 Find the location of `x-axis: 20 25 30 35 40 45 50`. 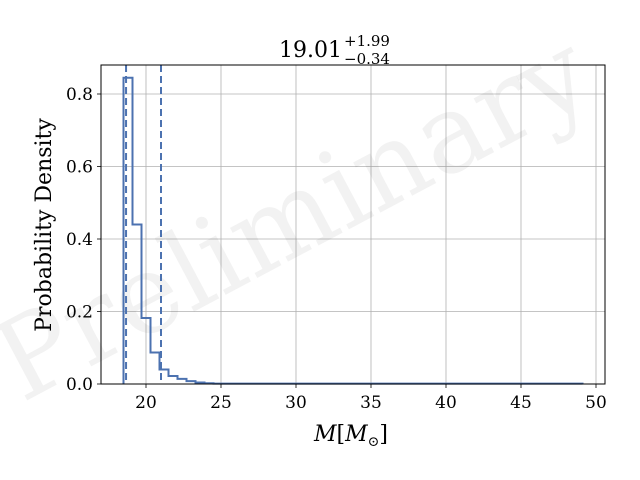

x-axis: 20 25 30 35 40 45 50 is located at coordinates (371, 398).